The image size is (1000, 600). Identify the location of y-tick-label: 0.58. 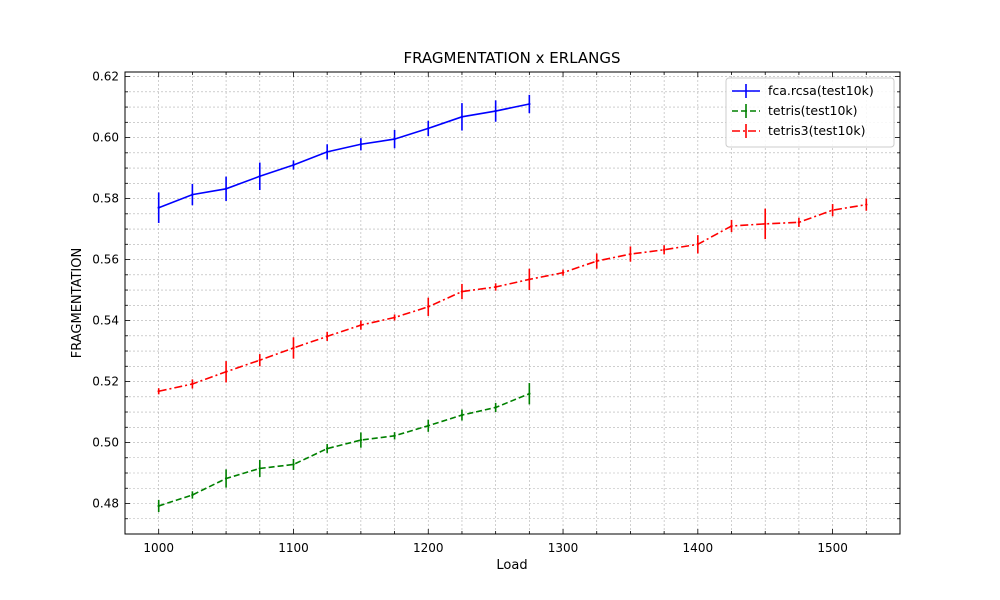
(105, 199).